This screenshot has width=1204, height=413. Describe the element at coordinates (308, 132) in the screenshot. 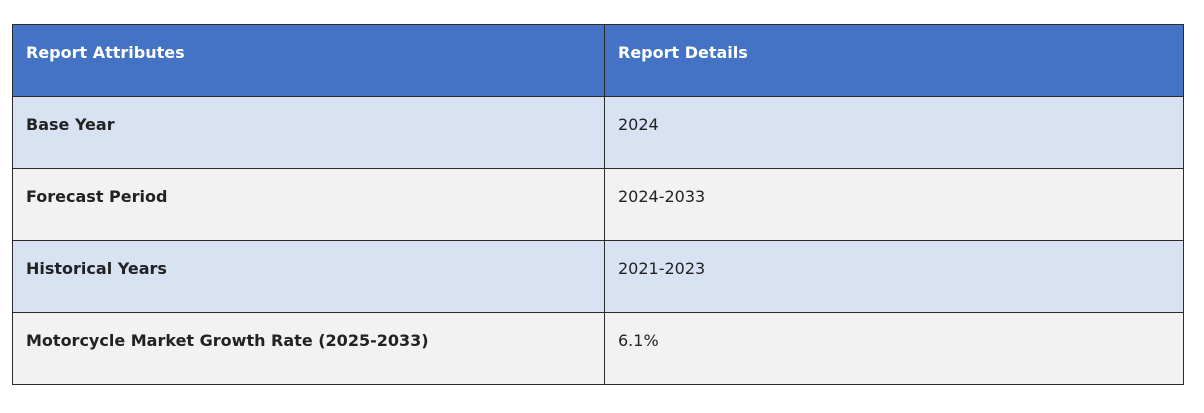

I see `attribute-cell: Base Year` at that location.